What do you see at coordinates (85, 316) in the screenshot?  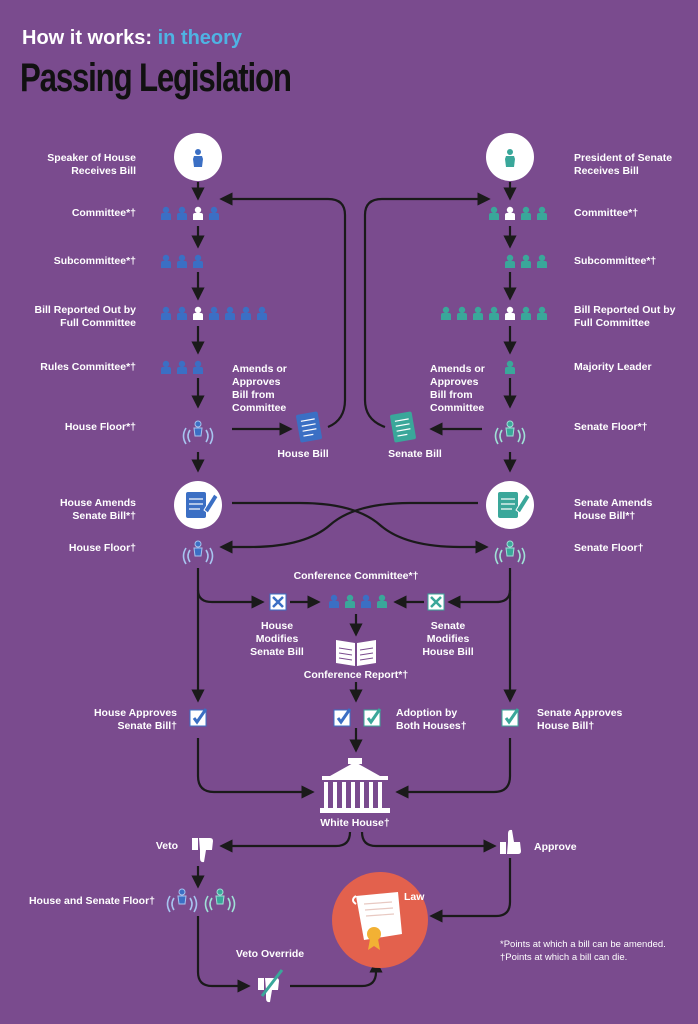 I see `label-house-reported: Bill Reported Out by Full Committee` at bounding box center [85, 316].